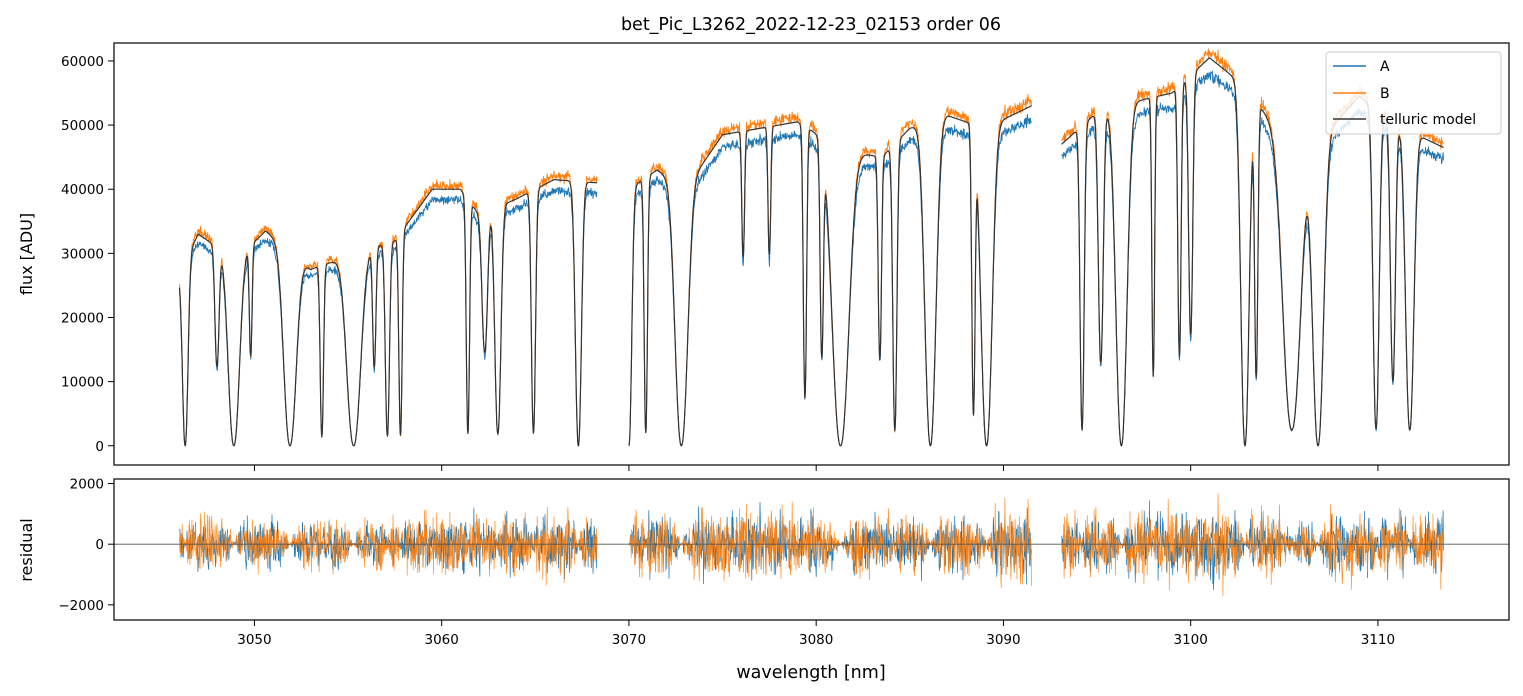  What do you see at coordinates (82, 62) in the screenshot?
I see `top-ytick-label: 60000` at bounding box center [82, 62].